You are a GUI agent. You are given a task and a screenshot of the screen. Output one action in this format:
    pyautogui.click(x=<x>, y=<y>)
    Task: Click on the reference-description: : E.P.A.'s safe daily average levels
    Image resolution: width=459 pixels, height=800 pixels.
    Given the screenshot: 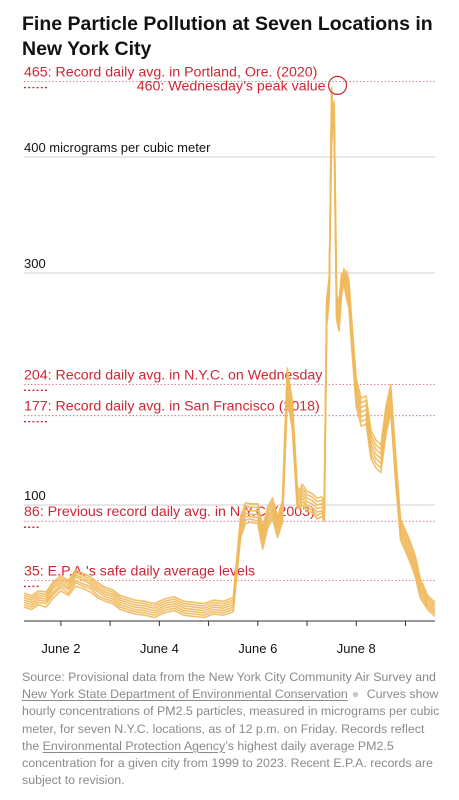 What is the action you would take?
    pyautogui.click(x=147, y=571)
    